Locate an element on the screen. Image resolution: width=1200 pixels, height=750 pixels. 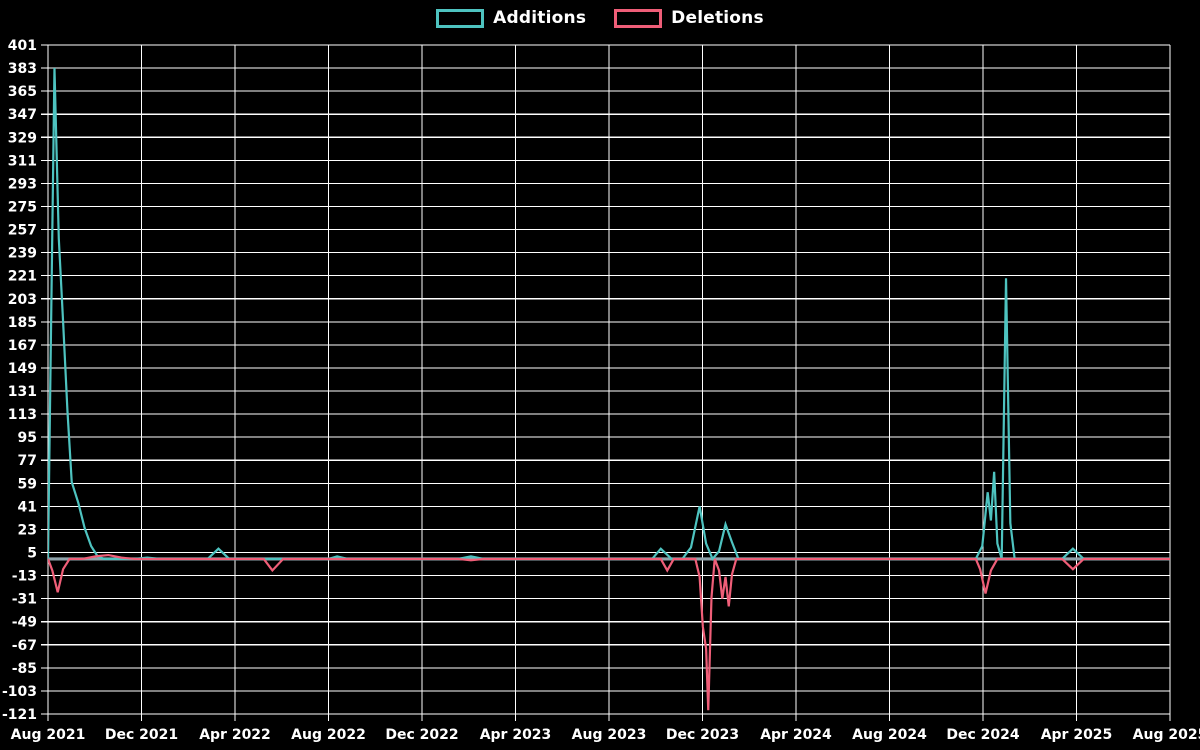
x-axis-tick-label: Aug 2023 is located at coordinates (609, 735).